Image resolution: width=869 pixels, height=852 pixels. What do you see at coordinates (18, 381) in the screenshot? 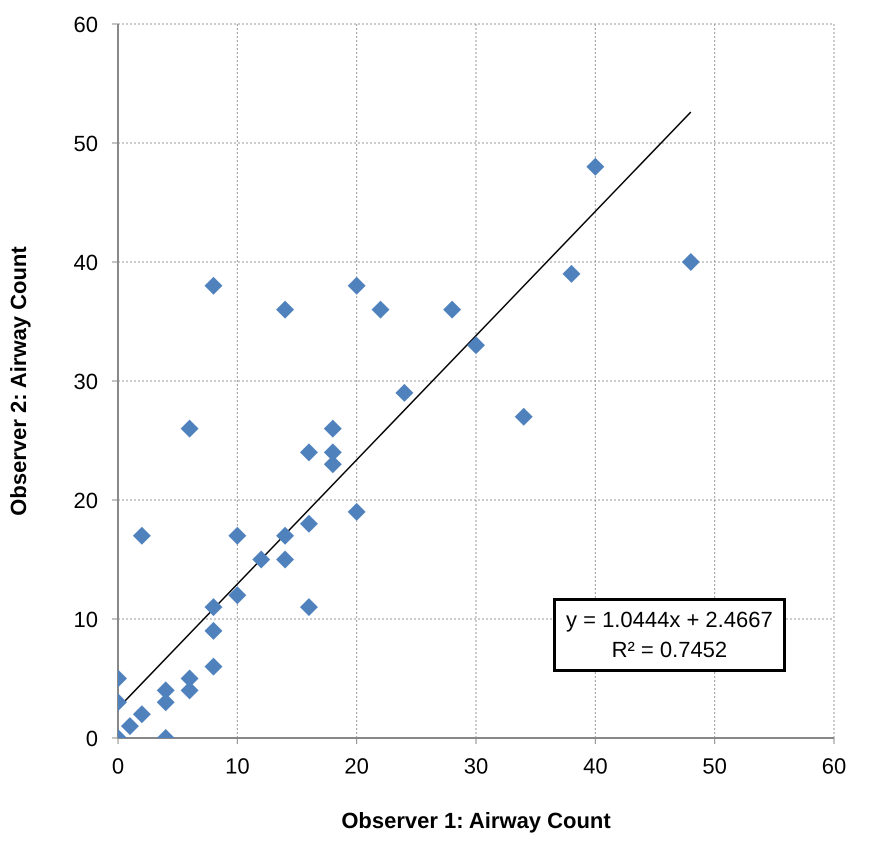
I see `y-axis-title: Observer 2: Airway Count` at bounding box center [18, 381].